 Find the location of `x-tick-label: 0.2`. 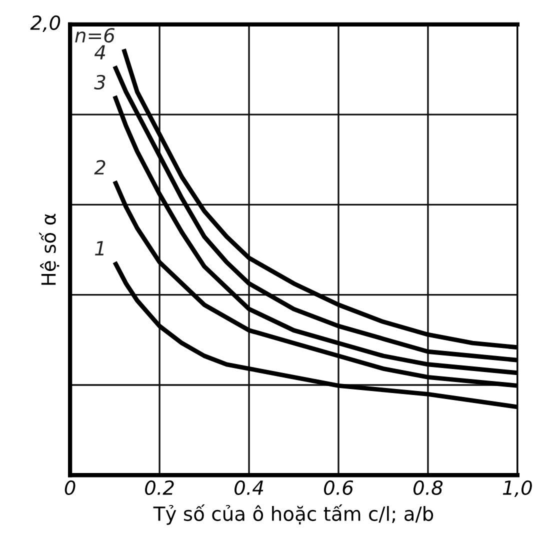

x-tick-label: 0.2 is located at coordinates (159, 488).